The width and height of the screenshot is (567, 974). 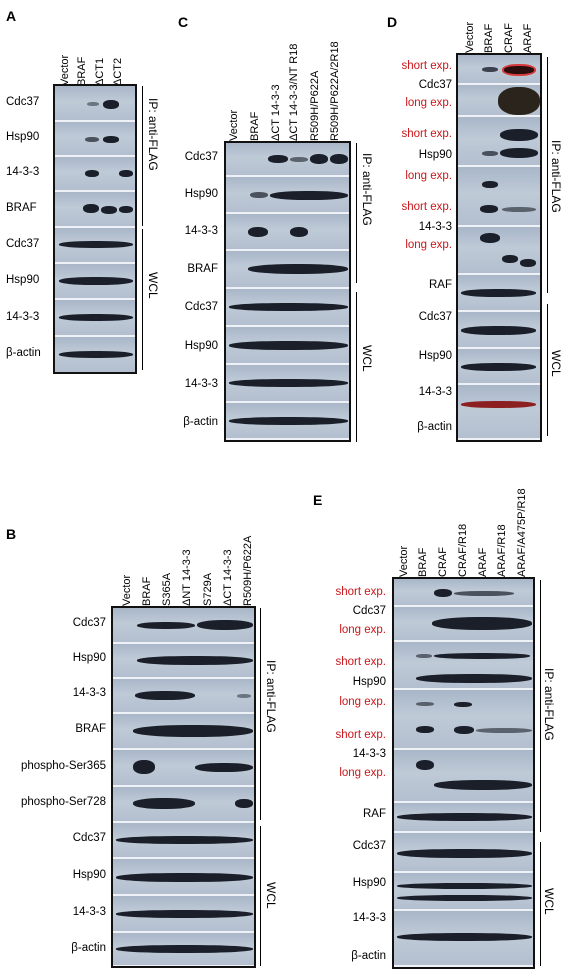 I want to click on panel-c-lane-1: BRAF, so click(x=255, y=126).